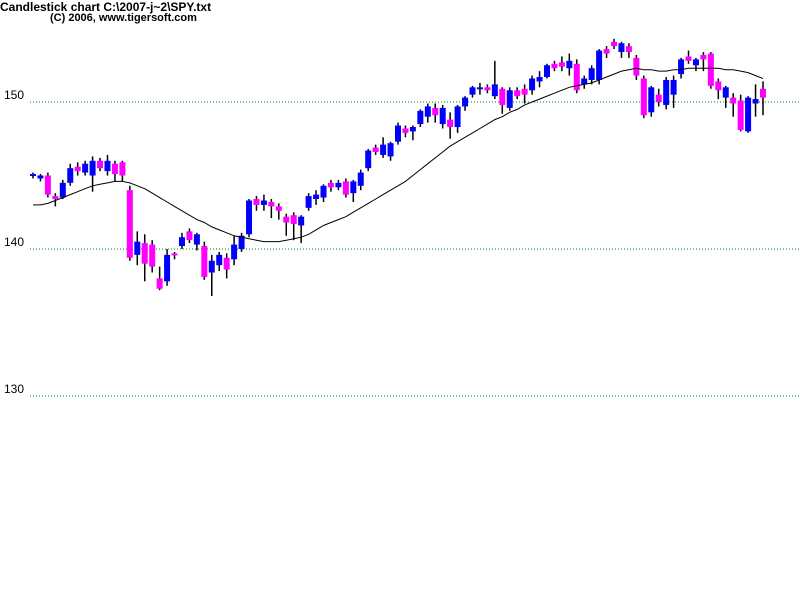 Image resolution: width=800 pixels, height=600 pixels. Describe the element at coordinates (105, 7) in the screenshot. I see `chart-title: Candlestick chart C:\2007-j~2\SPY.txt` at that location.